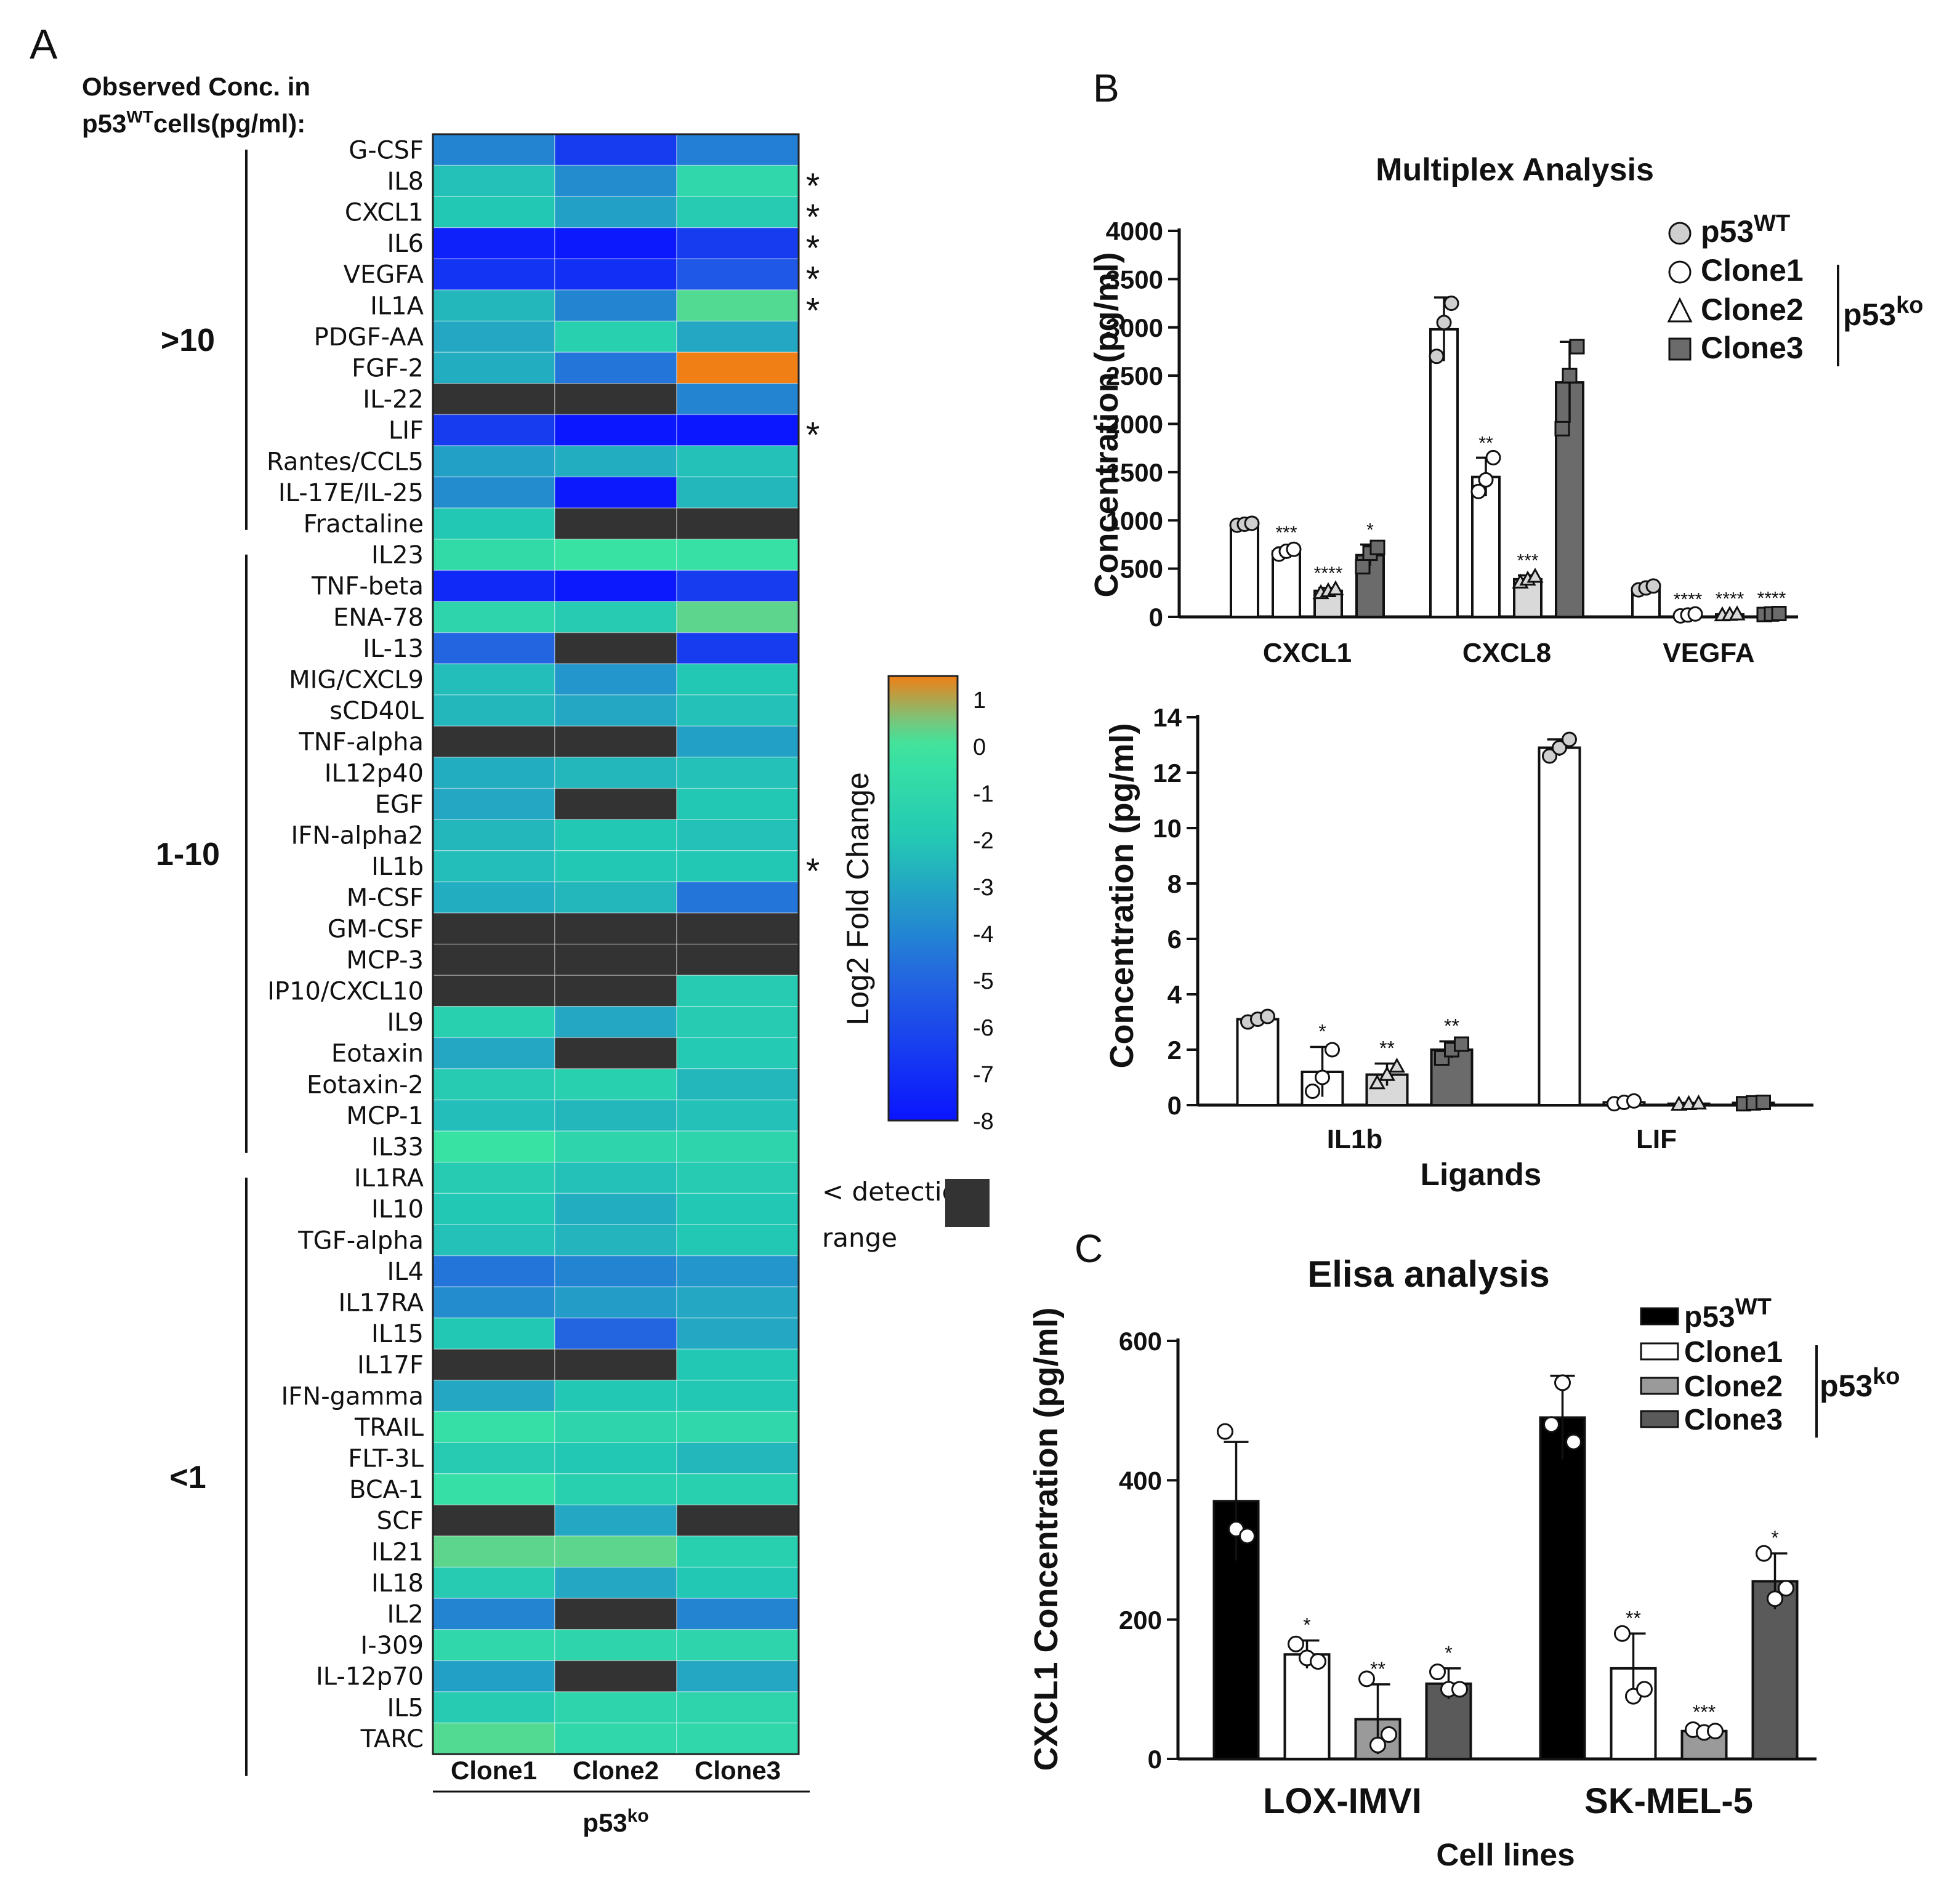  I want to click on y-tick-label: 1500, so click(1134, 472).